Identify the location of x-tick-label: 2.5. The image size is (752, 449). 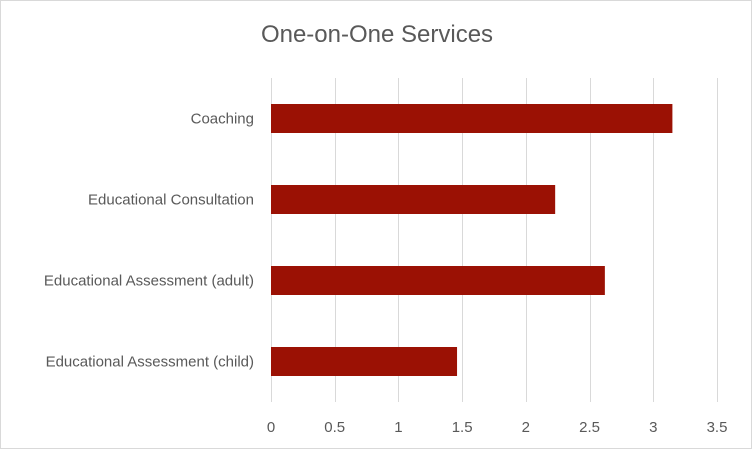
(589, 427).